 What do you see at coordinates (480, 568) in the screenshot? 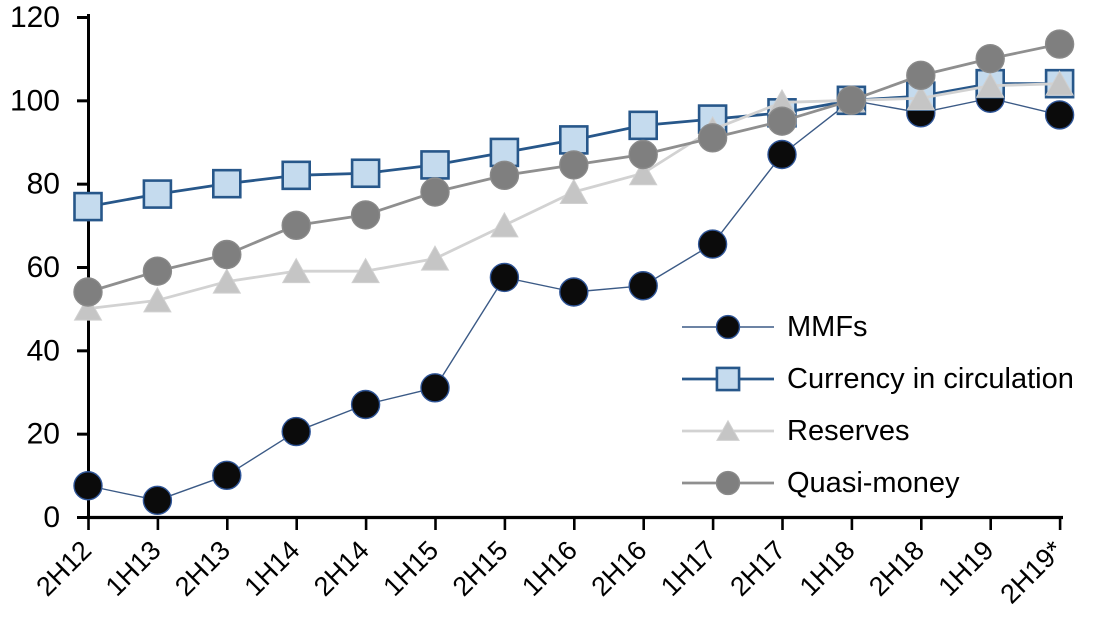
I see `x-axis-tick-label: 2H15` at bounding box center [480, 568].